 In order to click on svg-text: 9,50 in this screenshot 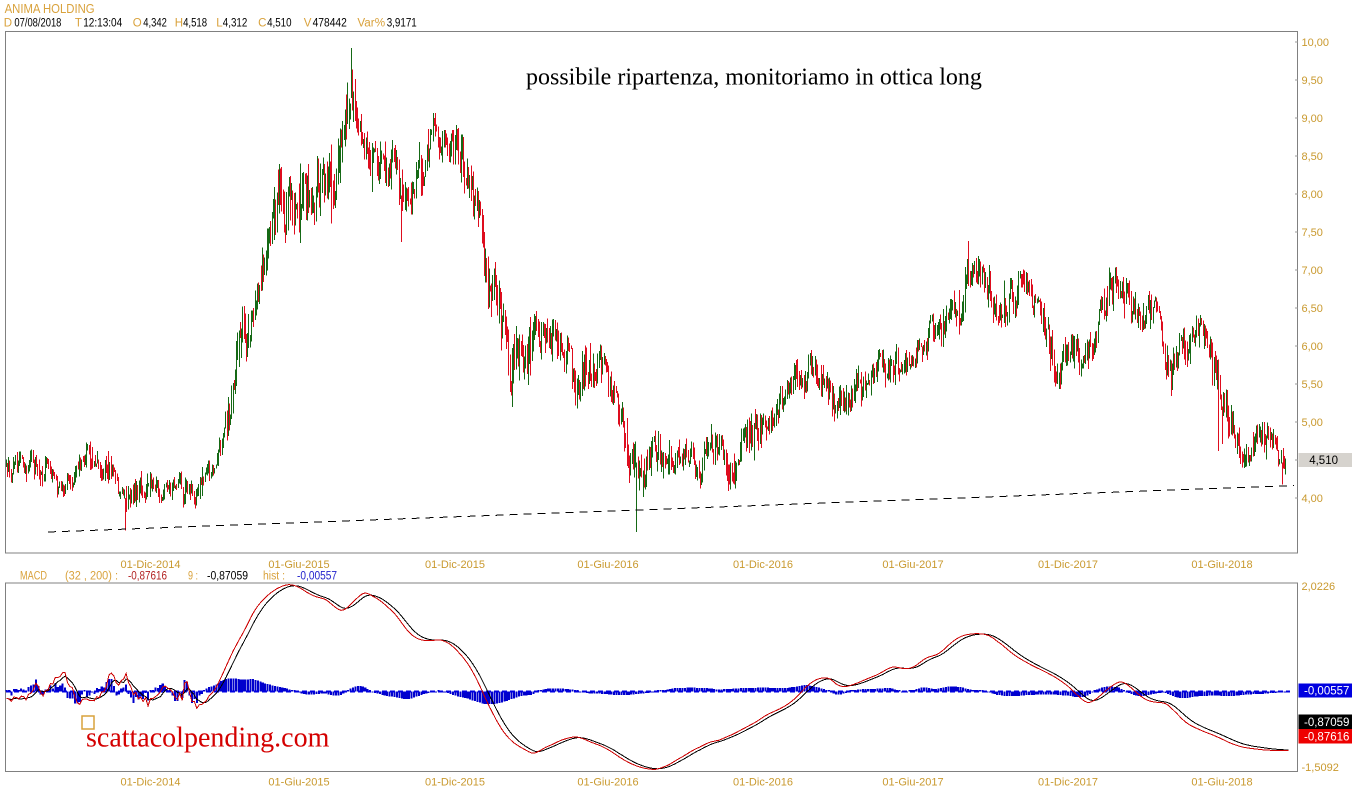, I will do `click(1312, 81)`.